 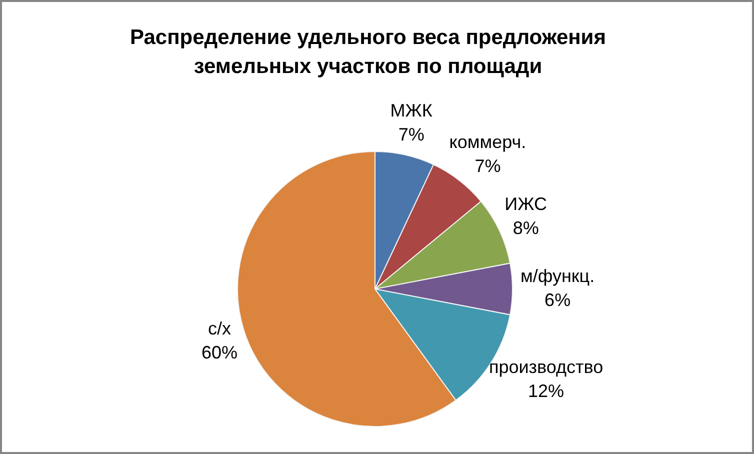 What do you see at coordinates (487, 142) in the screenshot?
I see `slice-label: коммерч.` at bounding box center [487, 142].